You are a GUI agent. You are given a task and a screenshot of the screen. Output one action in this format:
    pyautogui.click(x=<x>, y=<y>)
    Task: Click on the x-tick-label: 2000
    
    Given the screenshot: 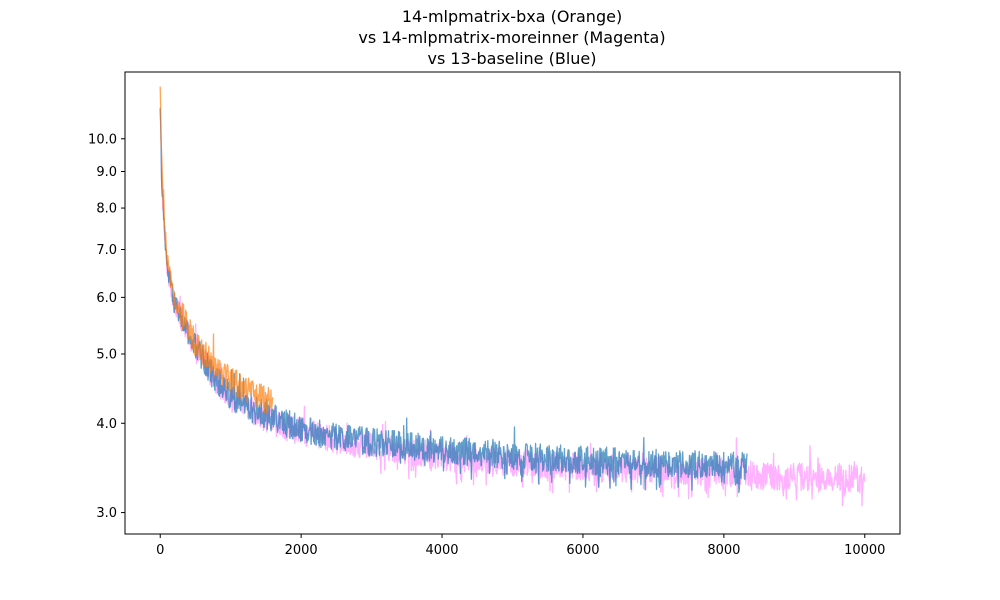 What is the action you would take?
    pyautogui.click(x=301, y=550)
    